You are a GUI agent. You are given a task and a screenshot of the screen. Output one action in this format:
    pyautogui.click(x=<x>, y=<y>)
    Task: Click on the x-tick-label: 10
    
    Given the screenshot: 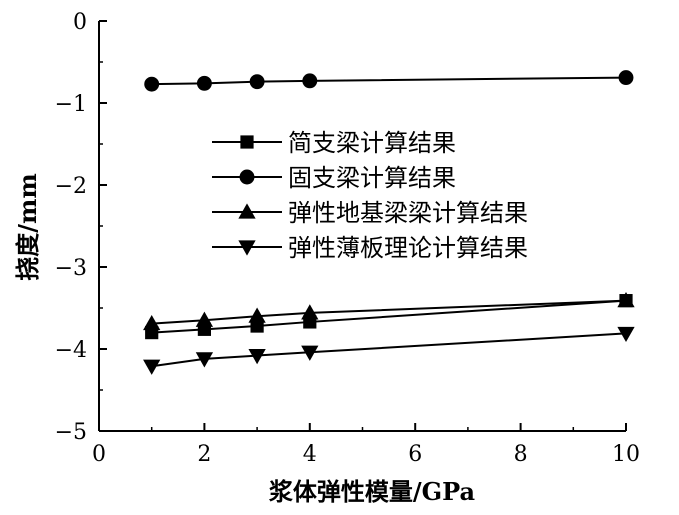 What is the action you would take?
    pyautogui.click(x=626, y=454)
    